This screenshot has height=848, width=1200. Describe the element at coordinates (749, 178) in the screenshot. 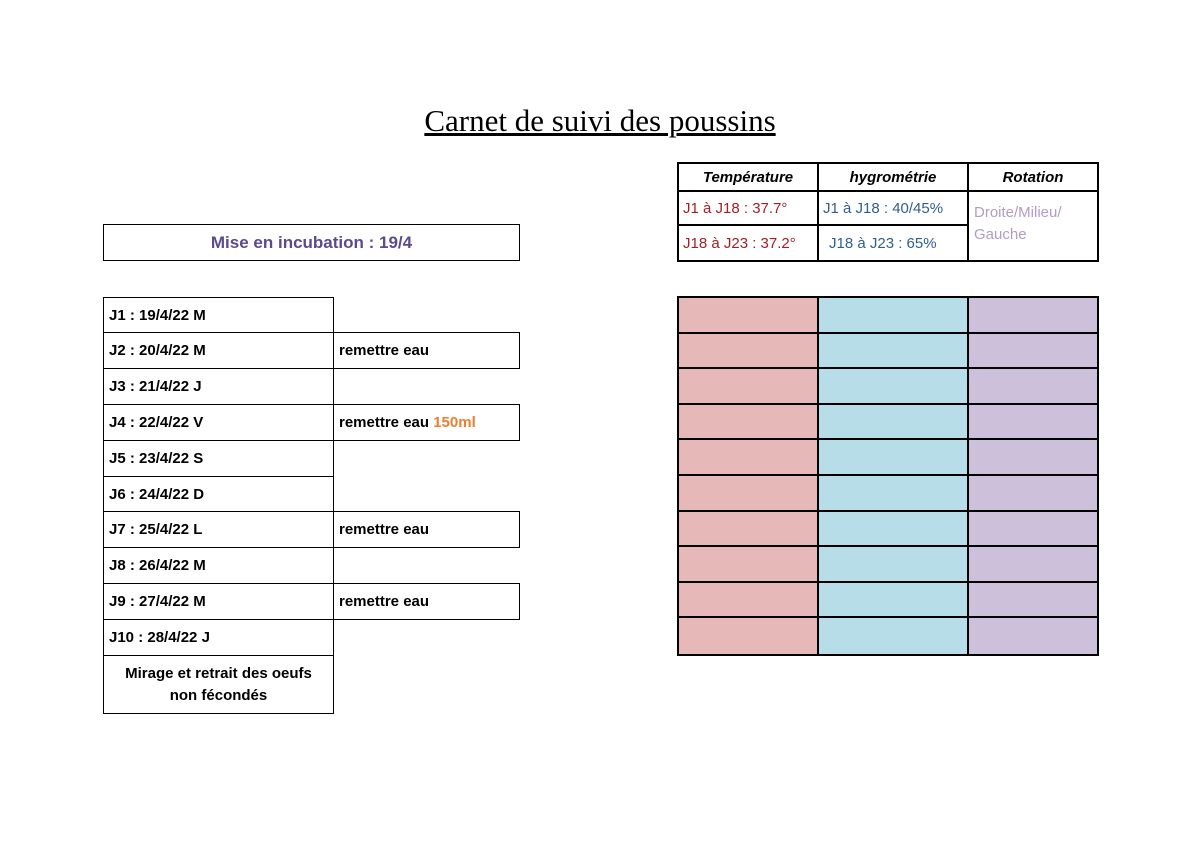

I see `header-temperature: Température` at that location.